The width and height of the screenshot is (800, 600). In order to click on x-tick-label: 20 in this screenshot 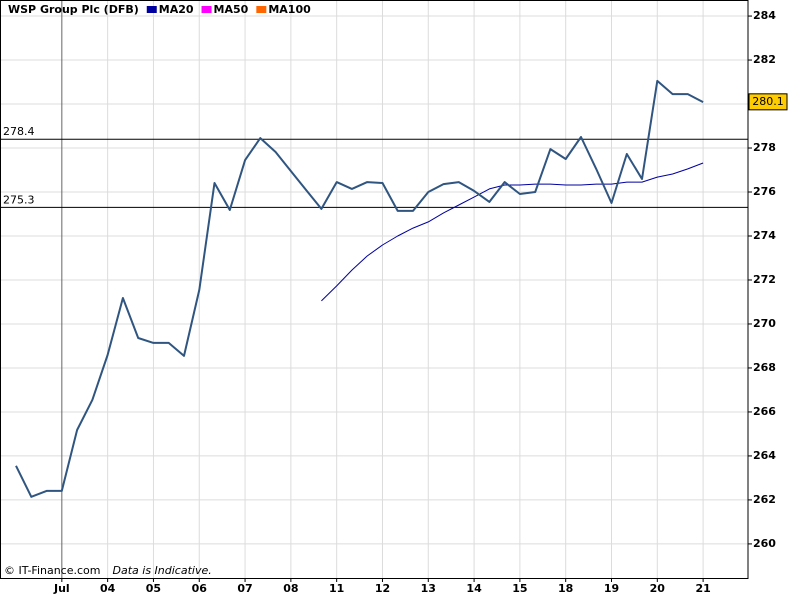, I will do `click(658, 588)`.